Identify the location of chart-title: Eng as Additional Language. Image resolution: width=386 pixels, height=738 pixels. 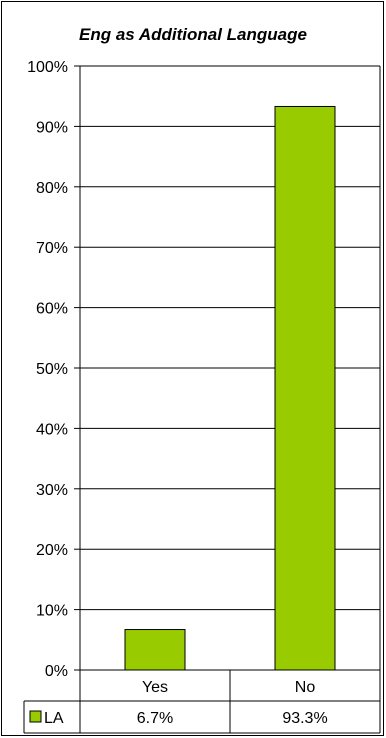
(193, 34).